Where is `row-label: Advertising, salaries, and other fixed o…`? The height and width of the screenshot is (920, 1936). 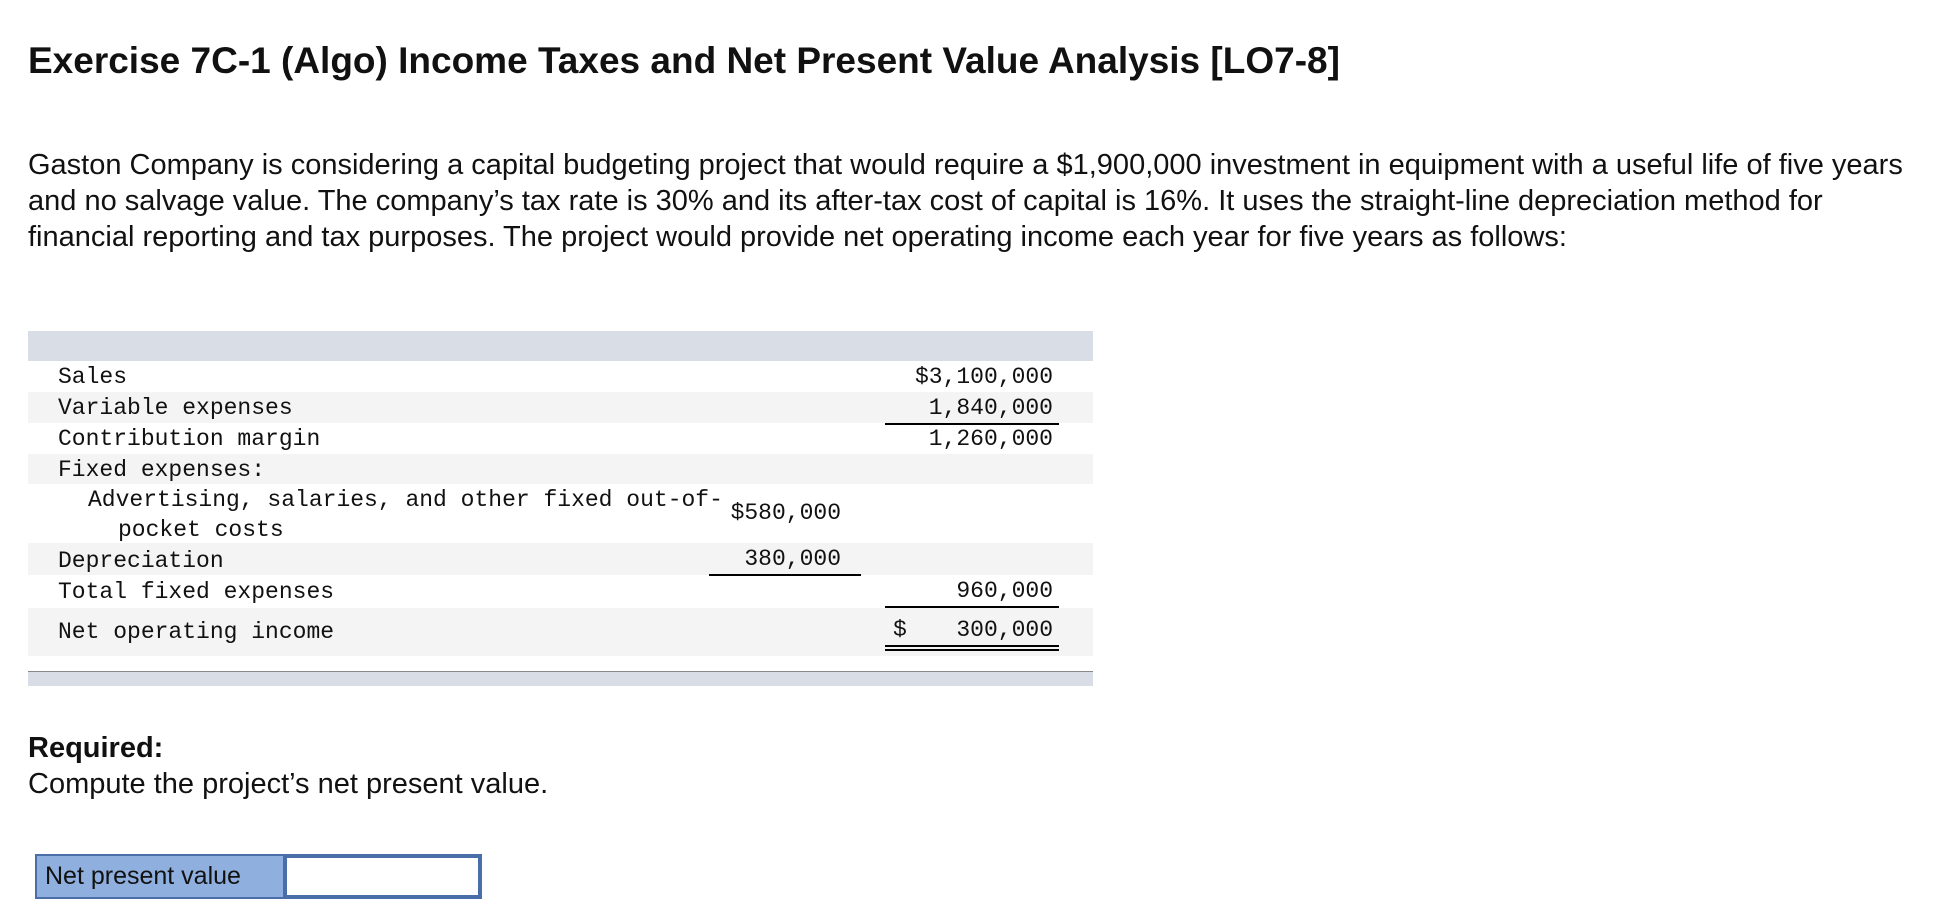
row-label: Advertising, salaries, and other fixed o… is located at coordinates (405, 515).